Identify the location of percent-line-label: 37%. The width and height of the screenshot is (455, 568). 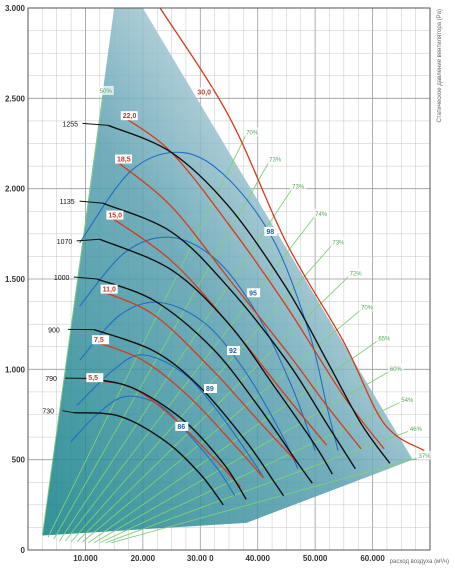
(425, 457).